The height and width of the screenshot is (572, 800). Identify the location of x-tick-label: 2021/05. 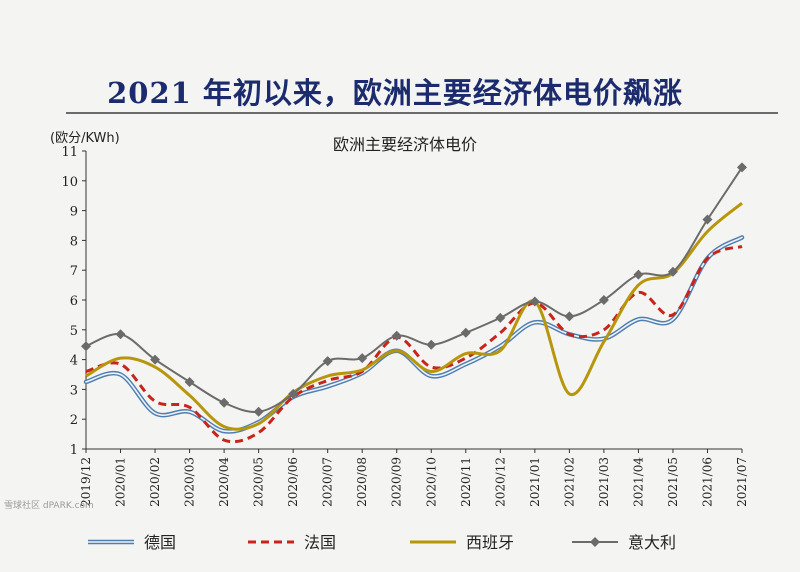
(673, 482).